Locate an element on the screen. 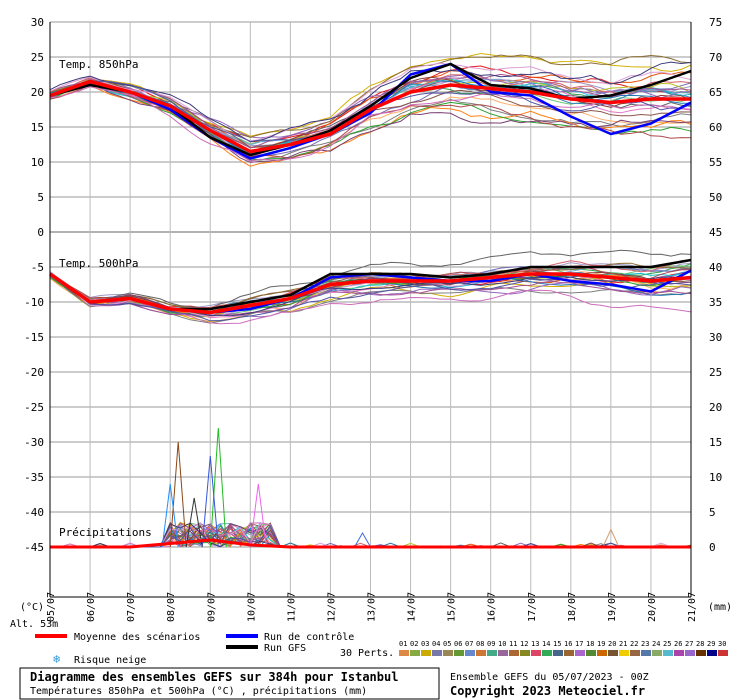 The width and height of the screenshot is (740, 700). pert-number: 11 is located at coordinates (513, 644).